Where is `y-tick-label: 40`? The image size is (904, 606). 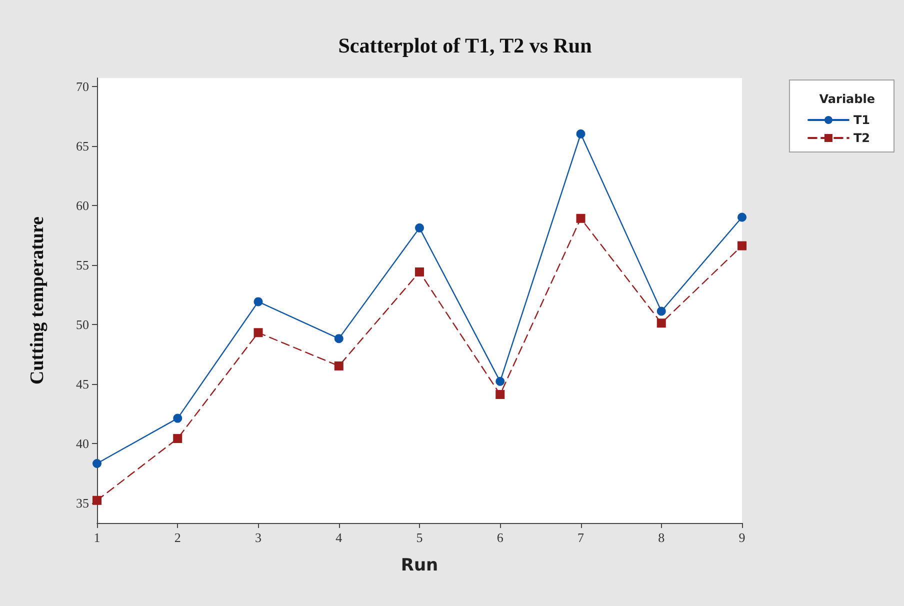
y-tick-label: 40 is located at coordinates (82, 443).